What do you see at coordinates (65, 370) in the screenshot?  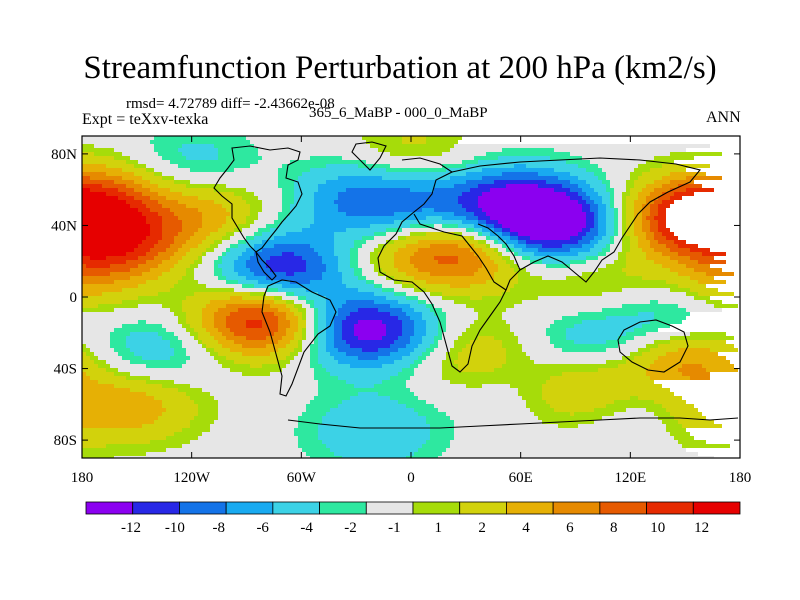 I see `y-tick-label: 40S` at bounding box center [65, 370].